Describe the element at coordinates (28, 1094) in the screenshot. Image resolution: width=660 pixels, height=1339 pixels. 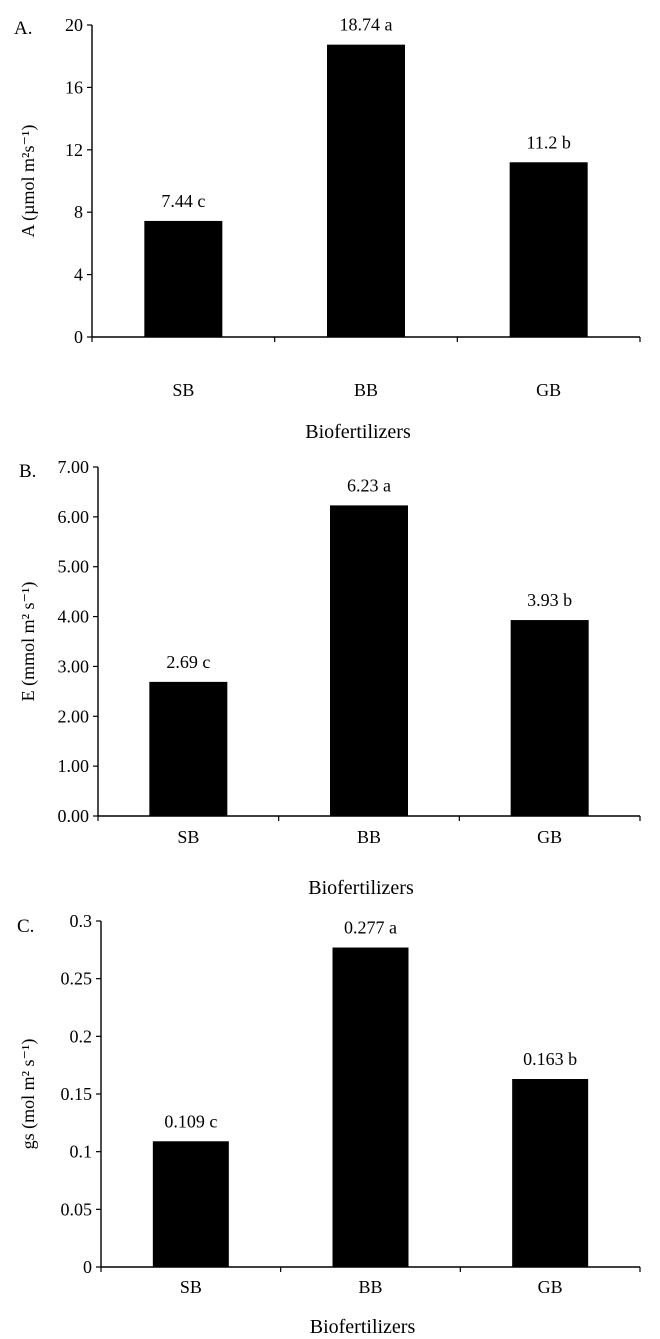
I see `y-axis-title: gs (mol m² s⁻¹)` at that location.